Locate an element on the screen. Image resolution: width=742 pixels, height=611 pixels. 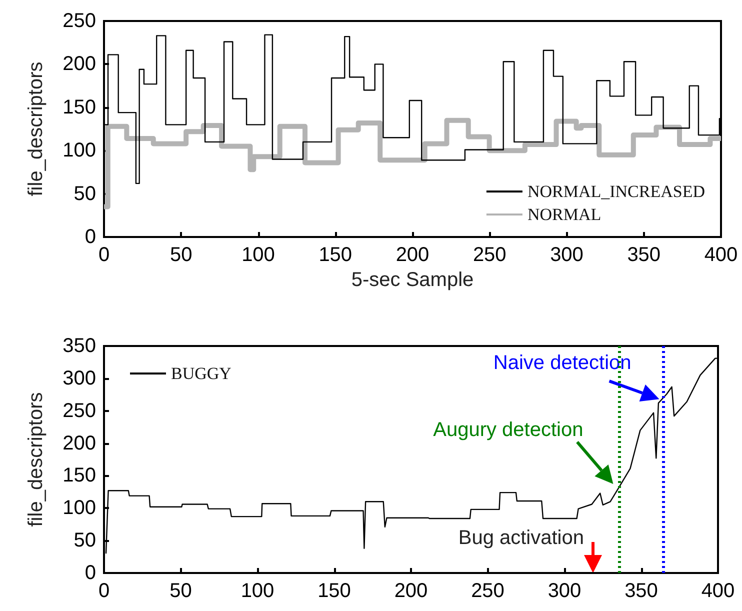
y-tick-label: 300 is located at coordinates (79, 378).